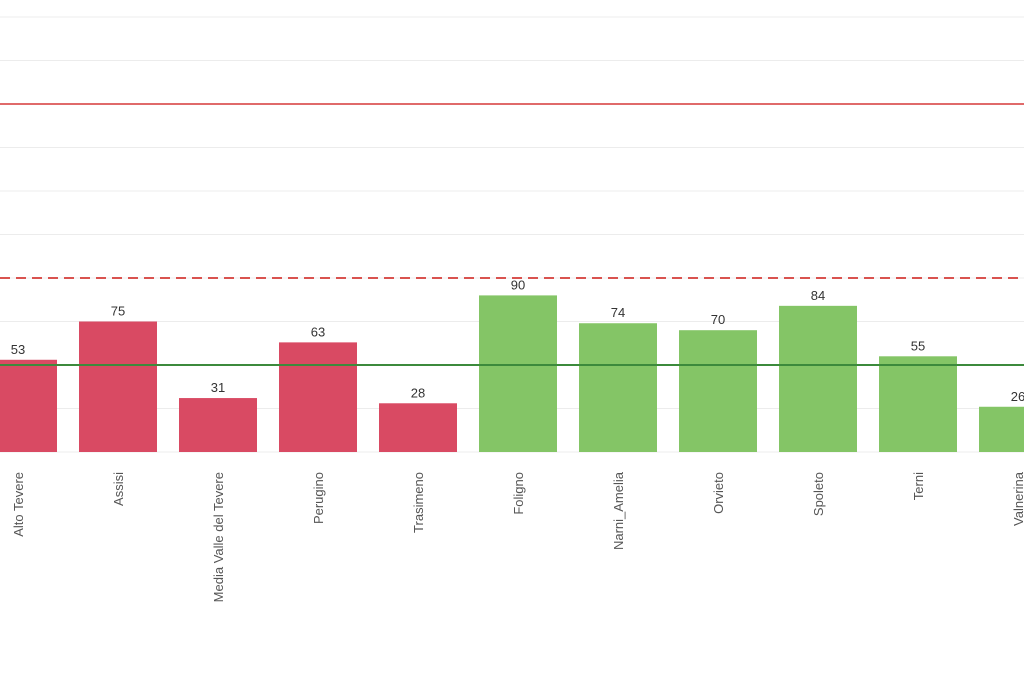  Describe the element at coordinates (1017, 396) in the screenshot. I see `bar-value-label: 26` at that location.